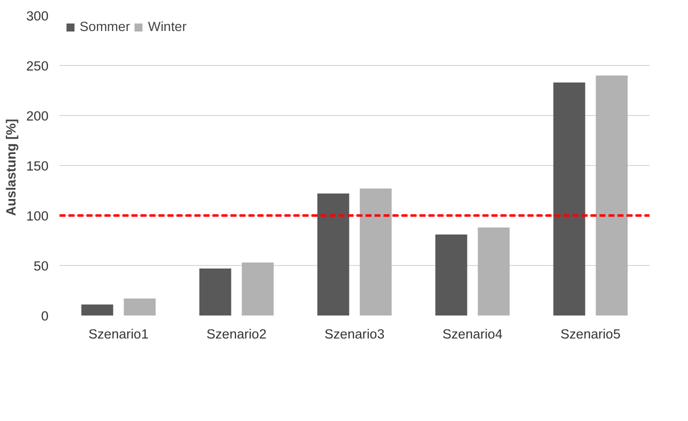 This screenshot has width=688, height=421. I want to click on y-tick-label: 150, so click(37, 166).